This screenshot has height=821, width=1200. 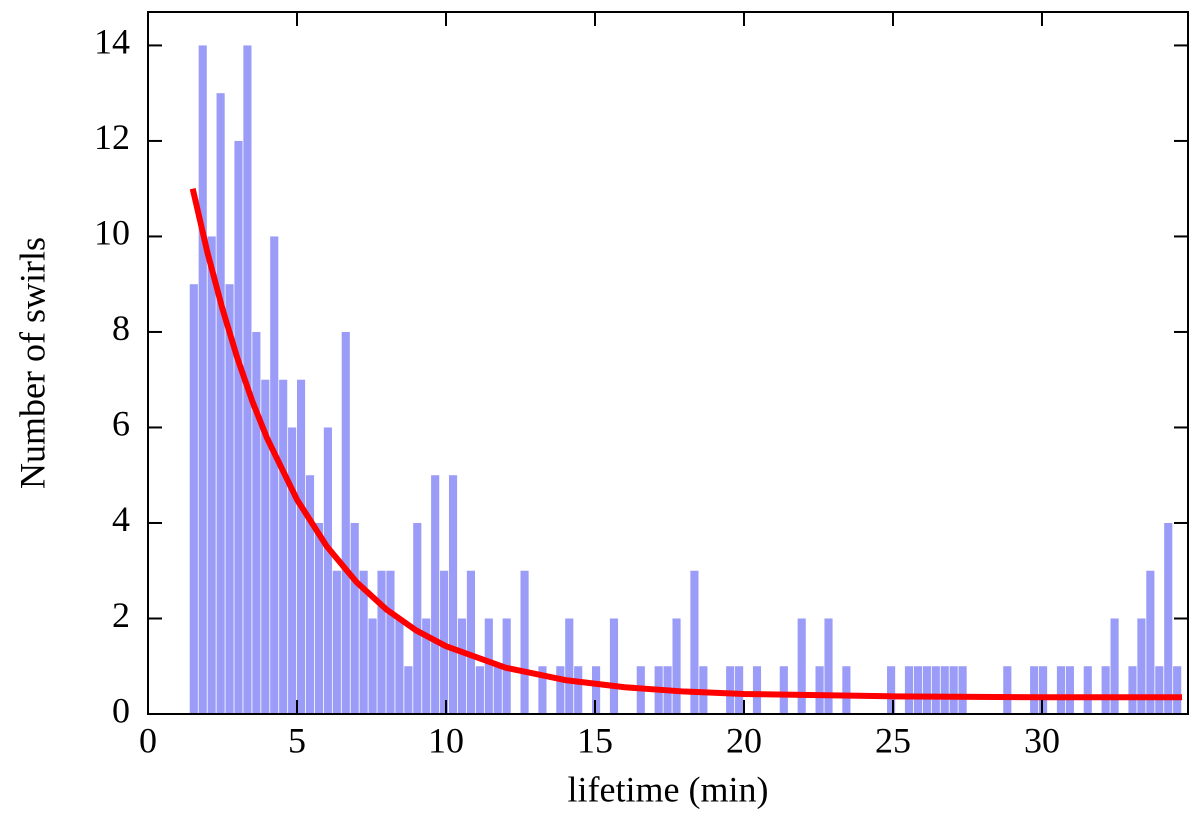 What do you see at coordinates (744, 740) in the screenshot?
I see `x-tick-label: 20` at bounding box center [744, 740].